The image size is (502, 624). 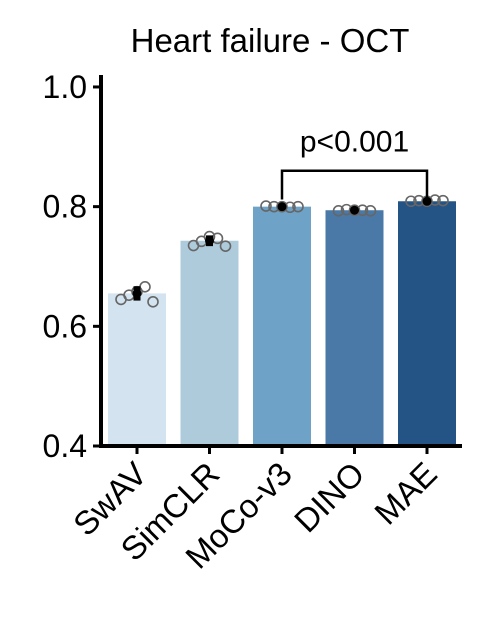 What do you see at coordinates (355, 328) in the screenshot?
I see `bar-dino` at bounding box center [355, 328].